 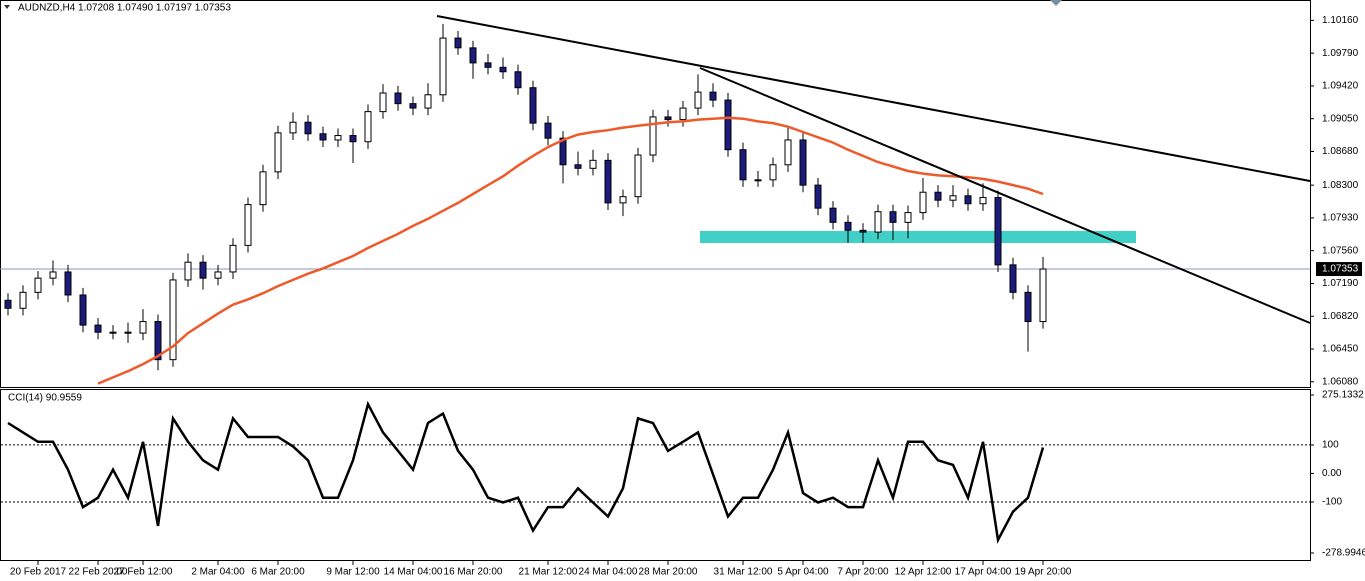 I want to click on x-tick-label: 7 Apr 20:00, so click(x=863, y=572).